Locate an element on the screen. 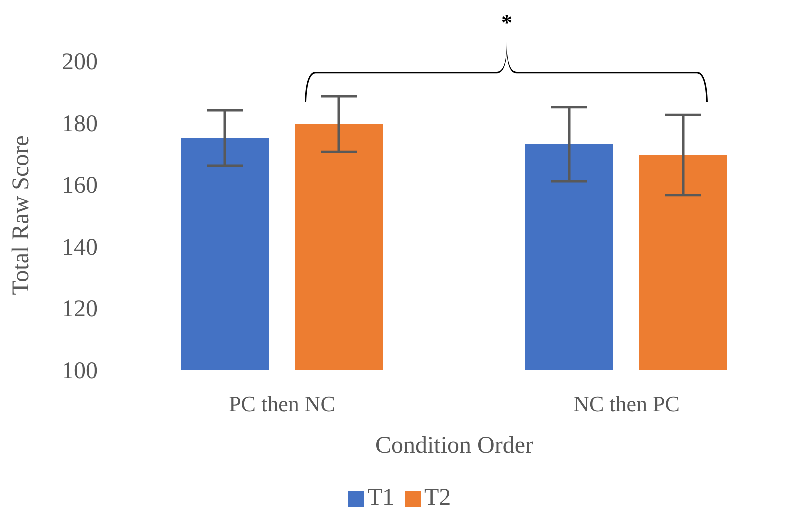  y-tick-label: 120 is located at coordinates (80, 309).